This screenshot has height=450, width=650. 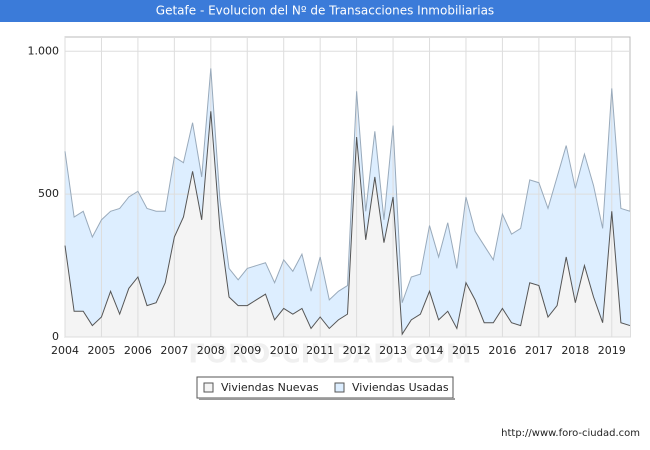 I want to click on x-tick-label: 2012, so click(x=357, y=350).